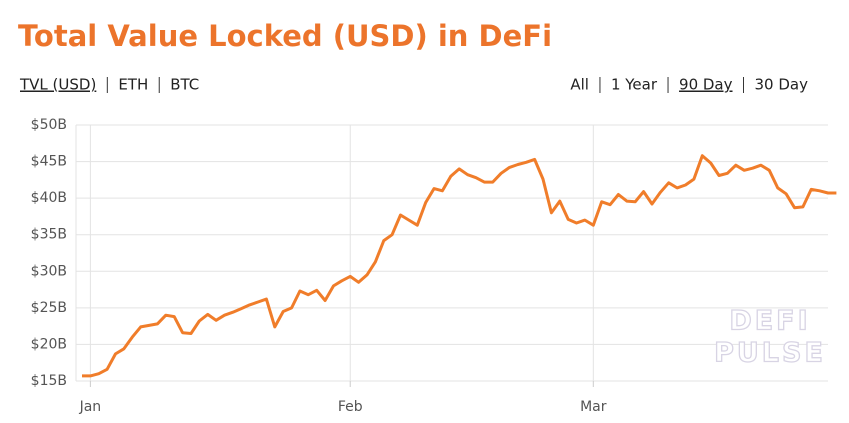  What do you see at coordinates (184, 85) in the screenshot?
I see `tab: BTC` at bounding box center [184, 85].